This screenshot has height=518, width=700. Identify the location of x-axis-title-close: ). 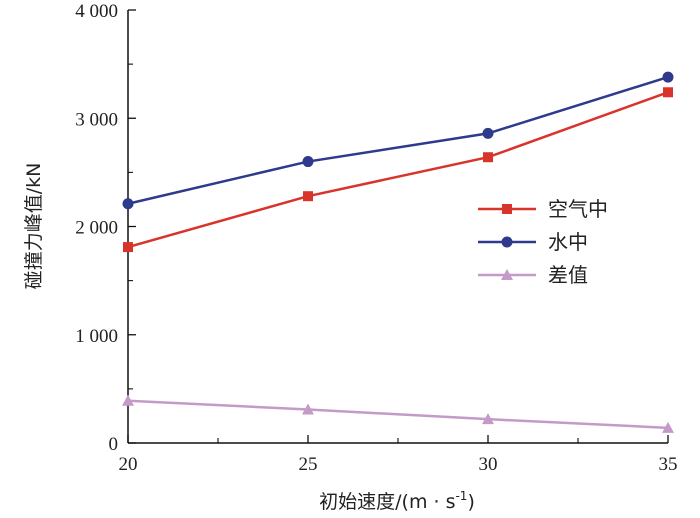
(470, 502).